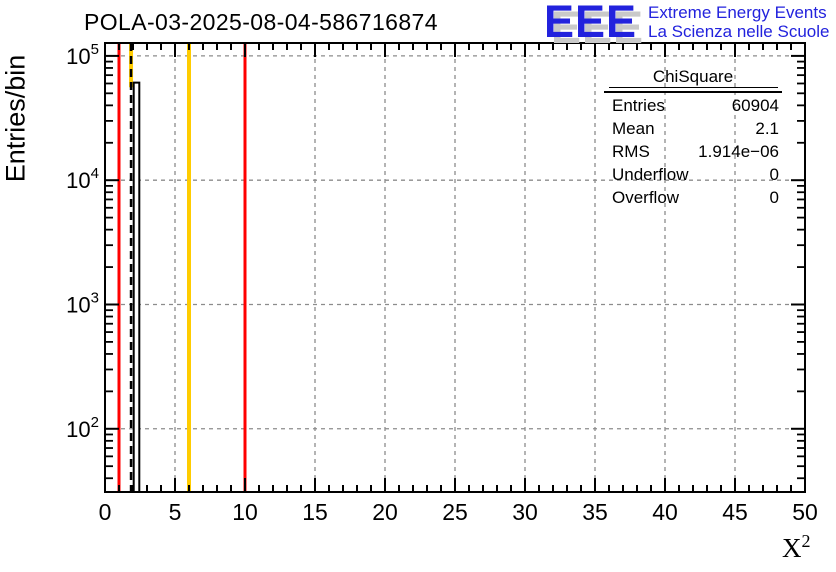  Describe the element at coordinates (455, 512) in the screenshot. I see `x-tick-label: 25` at that location.